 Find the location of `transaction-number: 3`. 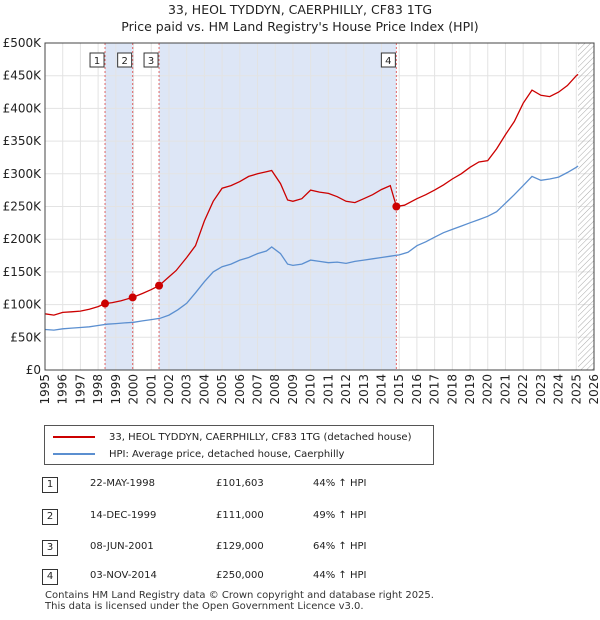

transaction-number: 3 is located at coordinates (50, 548).